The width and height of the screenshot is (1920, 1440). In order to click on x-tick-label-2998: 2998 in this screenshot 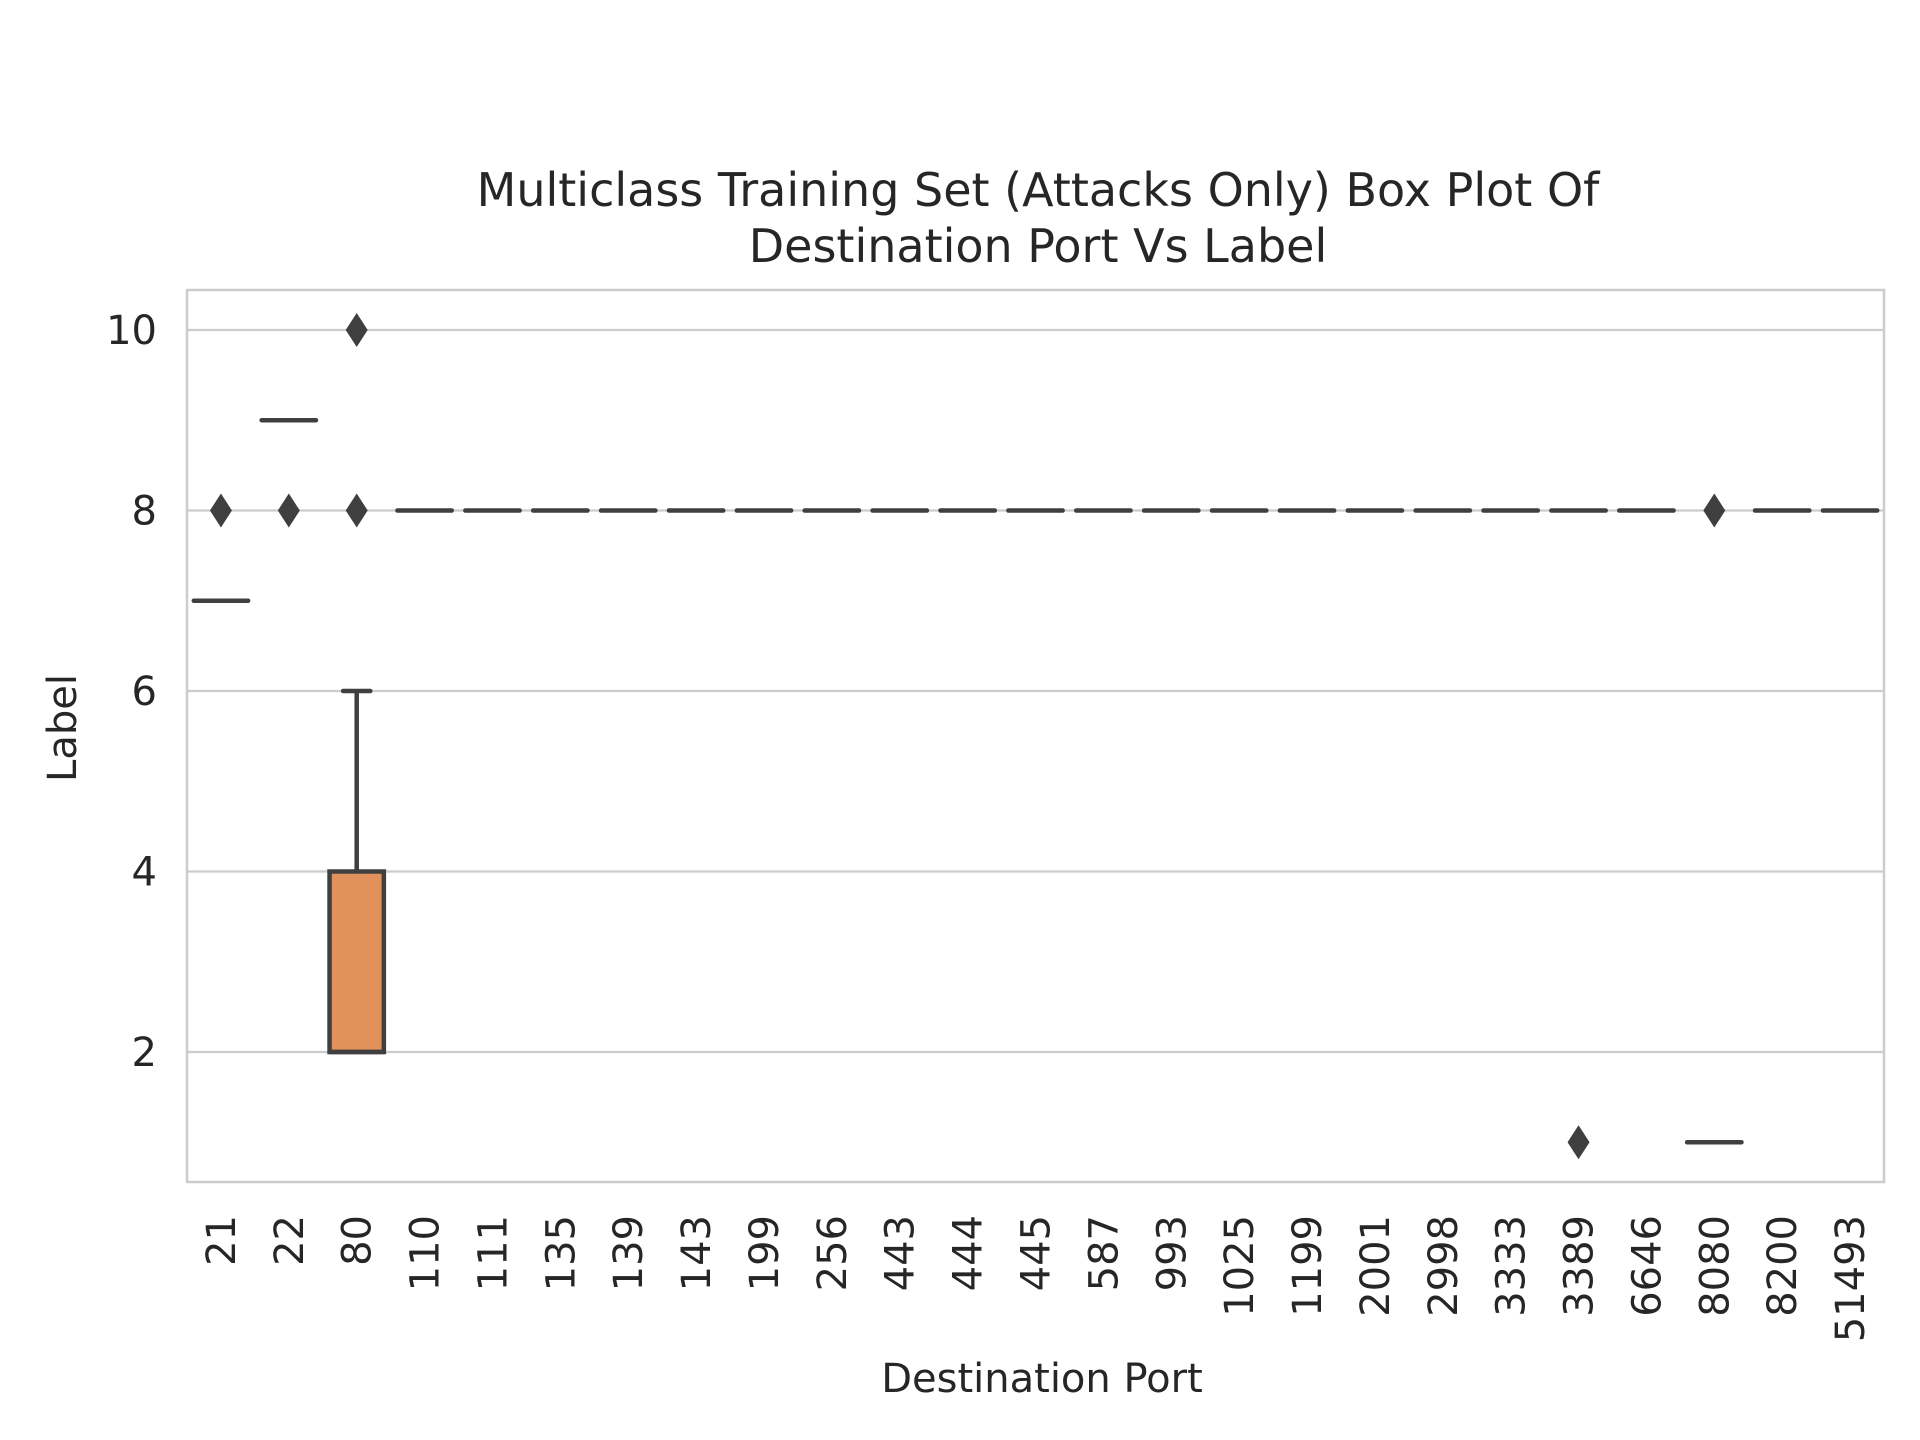, I will do `click(1444, 1266)`.